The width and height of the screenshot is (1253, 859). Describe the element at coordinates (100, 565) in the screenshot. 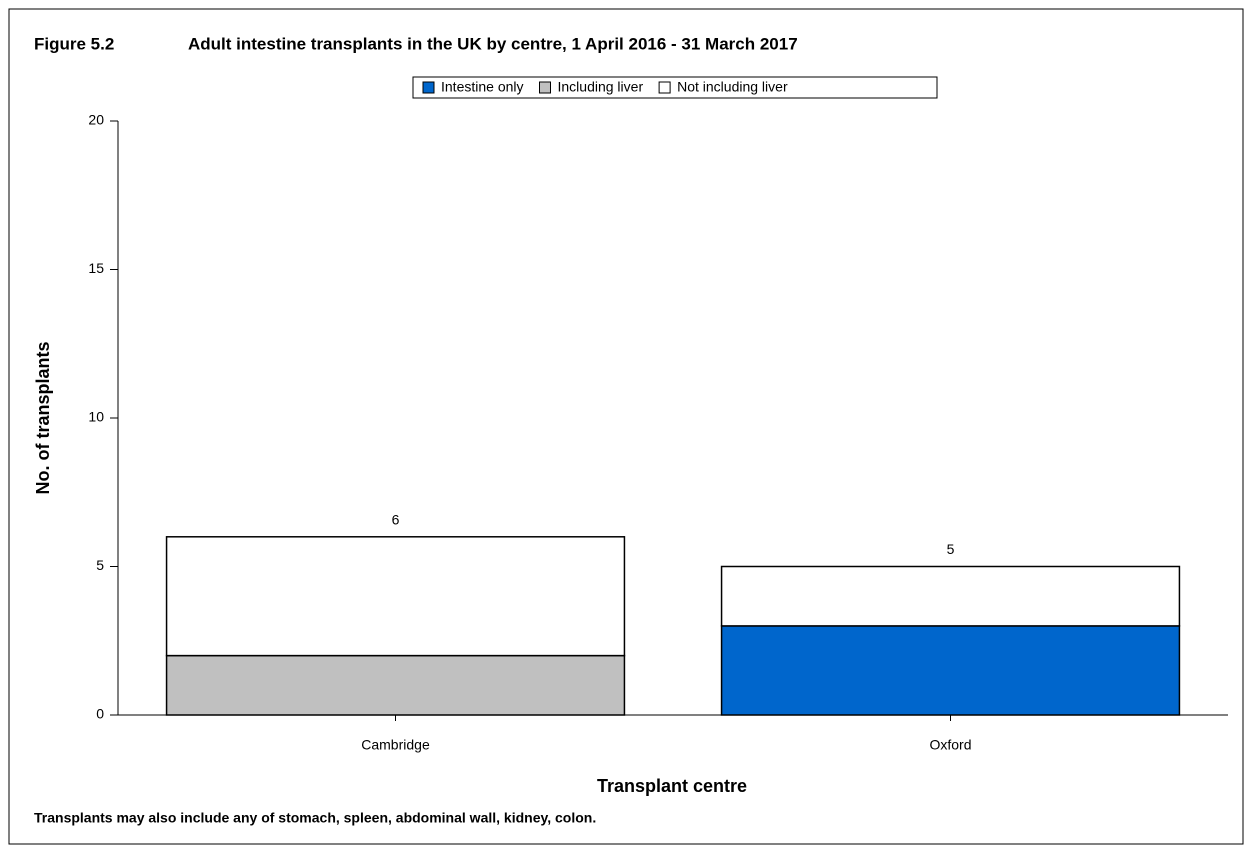

I see `y-tick-label: 5` at that location.